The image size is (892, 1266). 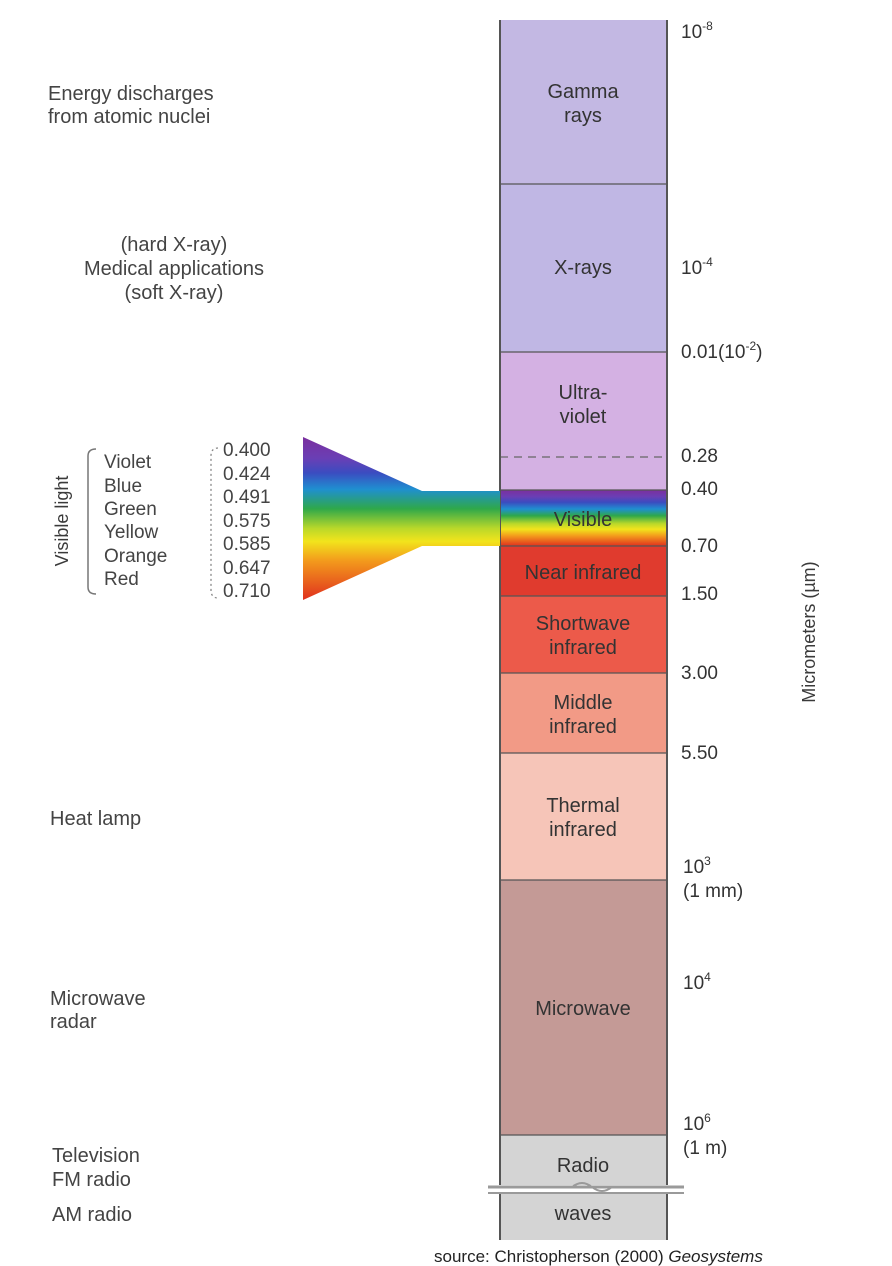 What do you see at coordinates (247, 568) in the screenshot?
I see `color-value: 0.647` at bounding box center [247, 568].